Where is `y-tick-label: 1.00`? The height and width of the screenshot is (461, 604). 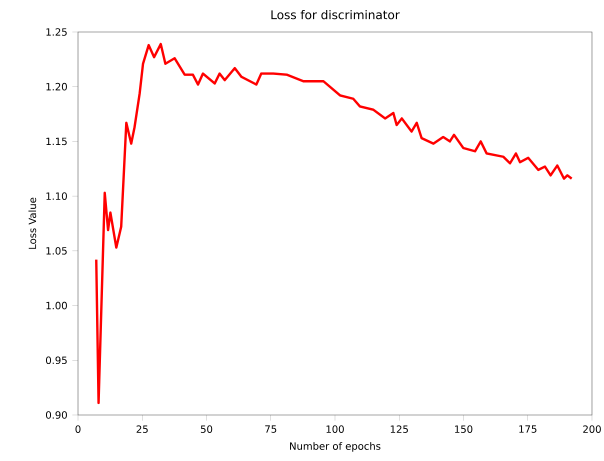 y-tick-label: 1.00 is located at coordinates (56, 306).